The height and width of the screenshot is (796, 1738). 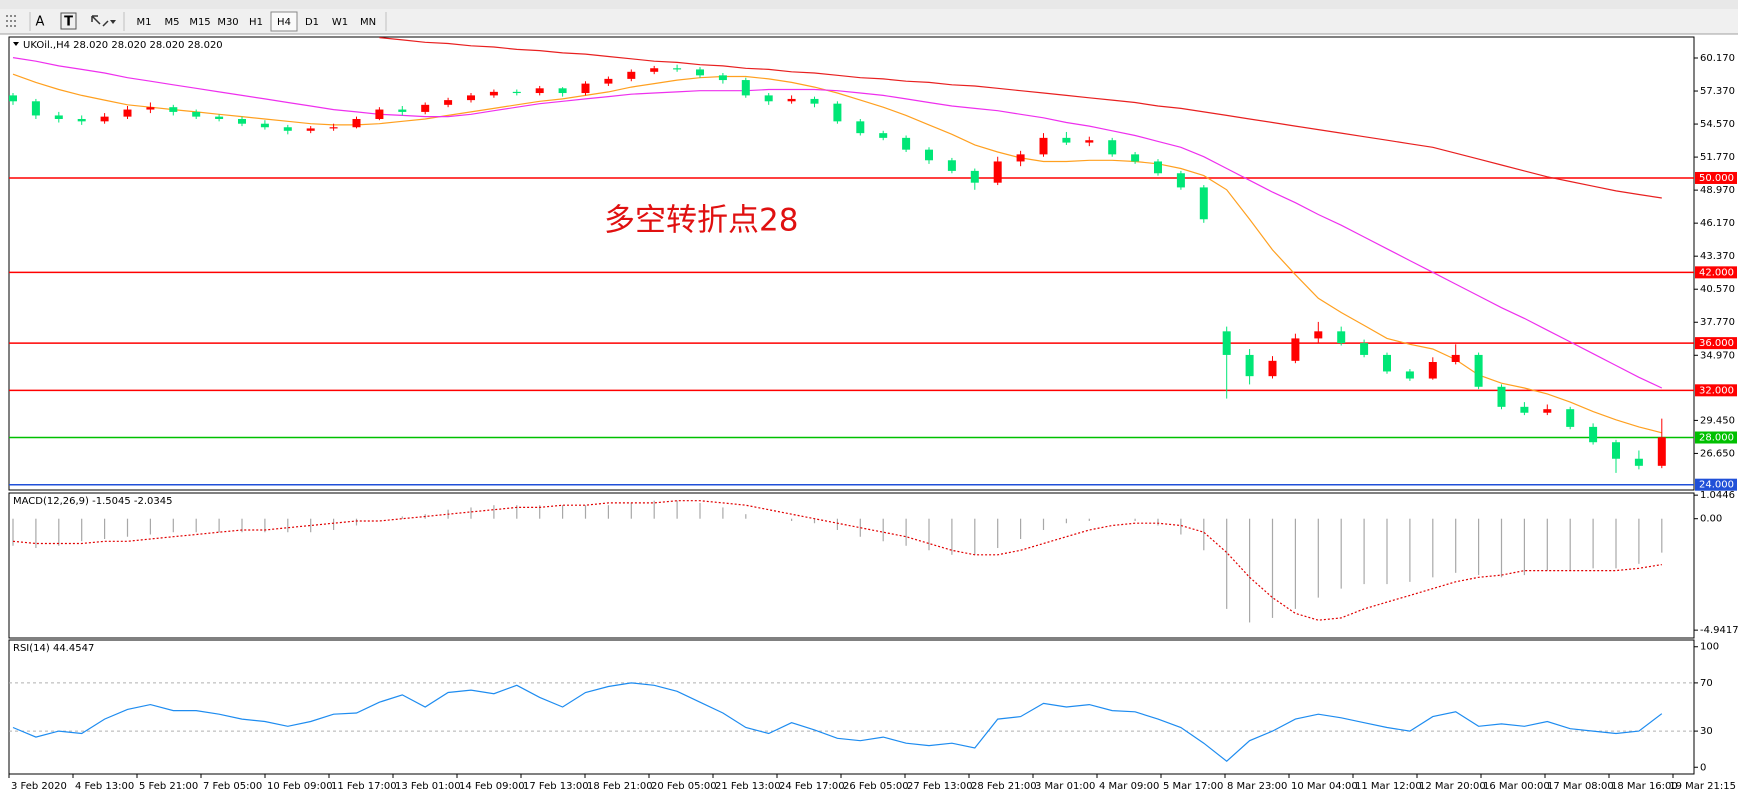 What do you see at coordinates (1717, 322) in the screenshot?
I see `y-tick-label: 37.770` at bounding box center [1717, 322].